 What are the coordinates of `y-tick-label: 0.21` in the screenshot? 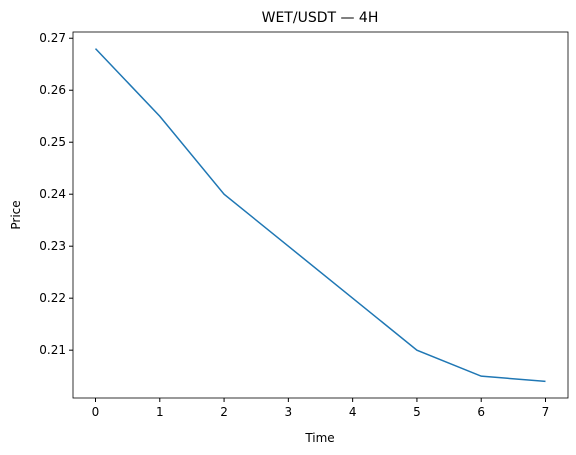 It's located at (52, 350).